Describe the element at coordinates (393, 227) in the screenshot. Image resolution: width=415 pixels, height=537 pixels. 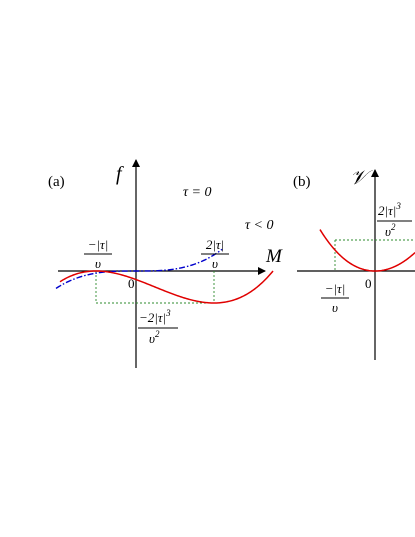
I see `panel-b-level-den-sup: 2` at that location.